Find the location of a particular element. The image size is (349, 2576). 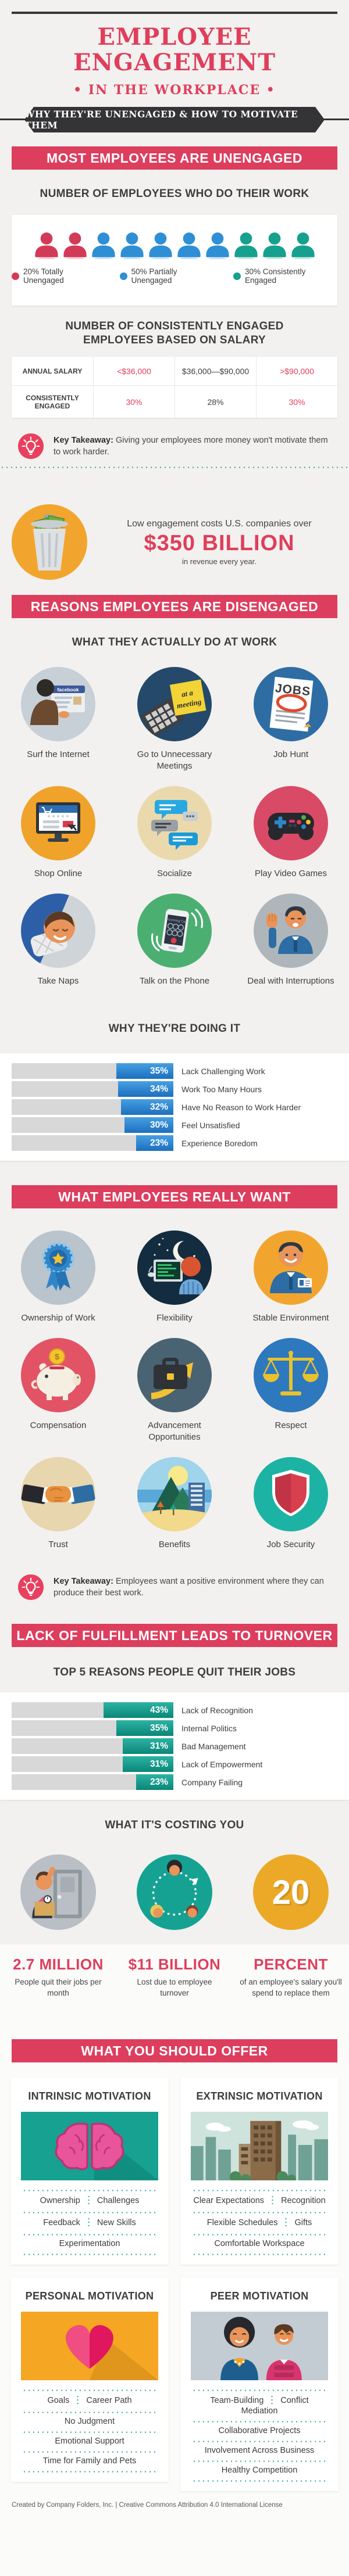

bar-label: Company Failing is located at coordinates (212, 1782).